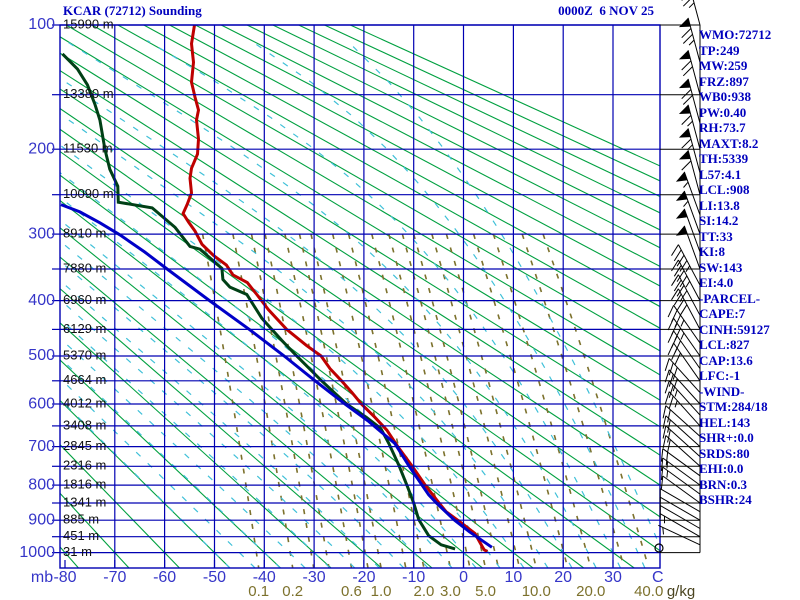 Image resolution: width=800 pixels, height=600 pixels. I want to click on temperature-label: 30, so click(613, 577).